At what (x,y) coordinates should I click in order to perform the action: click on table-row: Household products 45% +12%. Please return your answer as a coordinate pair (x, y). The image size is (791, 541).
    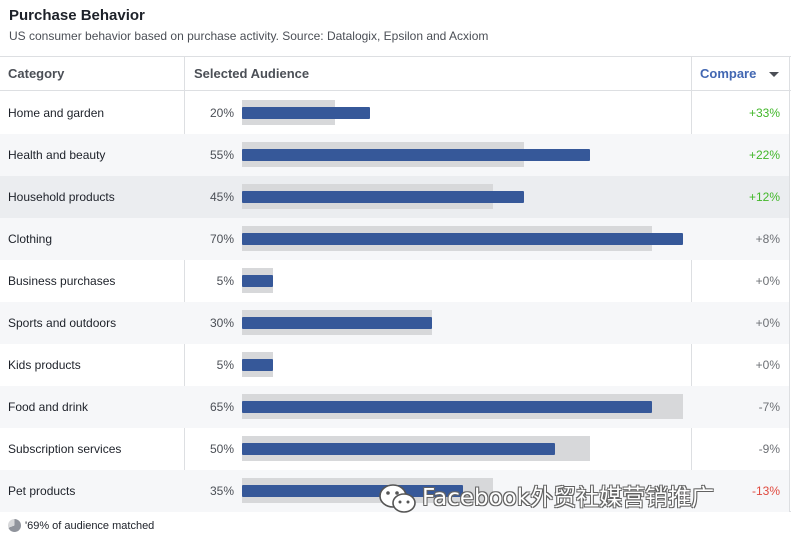
    Looking at the image, I should click on (394, 197).